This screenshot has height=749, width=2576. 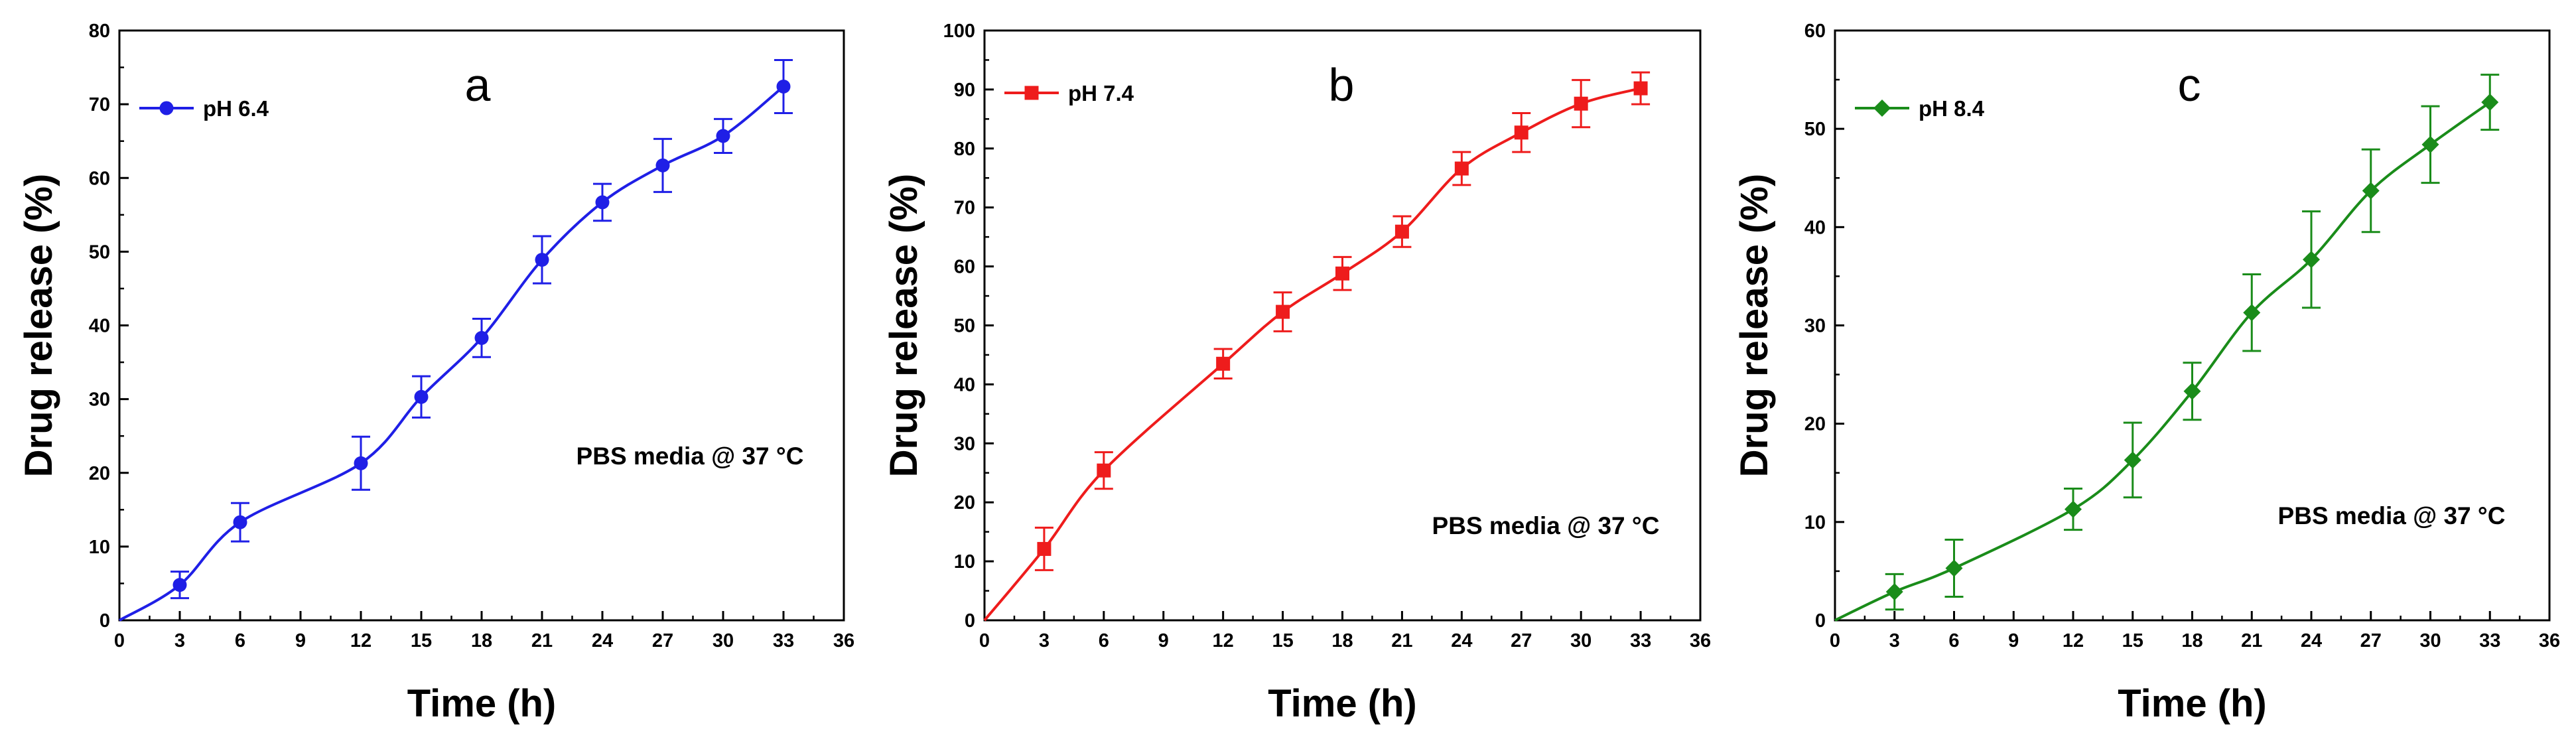 What do you see at coordinates (2189, 85) in the screenshot?
I see `panel-letter: c` at bounding box center [2189, 85].